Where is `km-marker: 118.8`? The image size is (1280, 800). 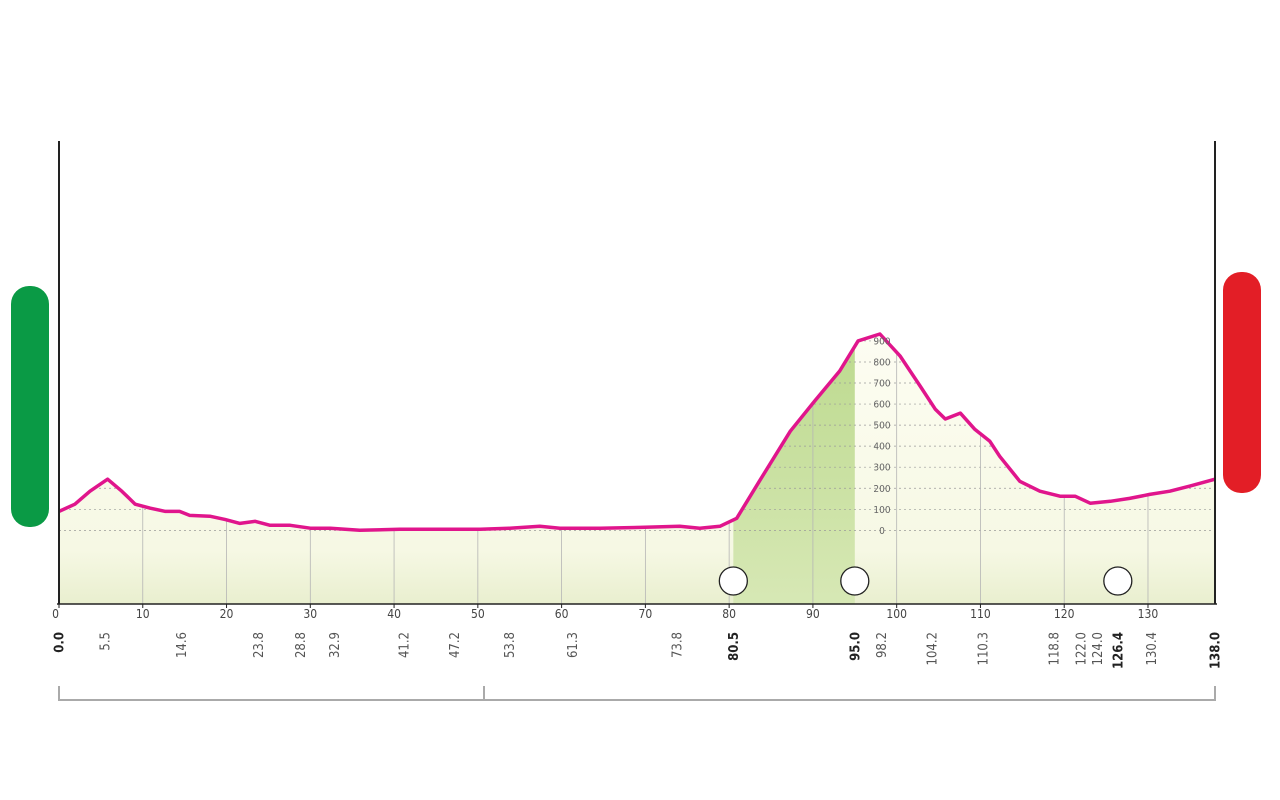
km-marker: 118.8 is located at coordinates (1055, 648).